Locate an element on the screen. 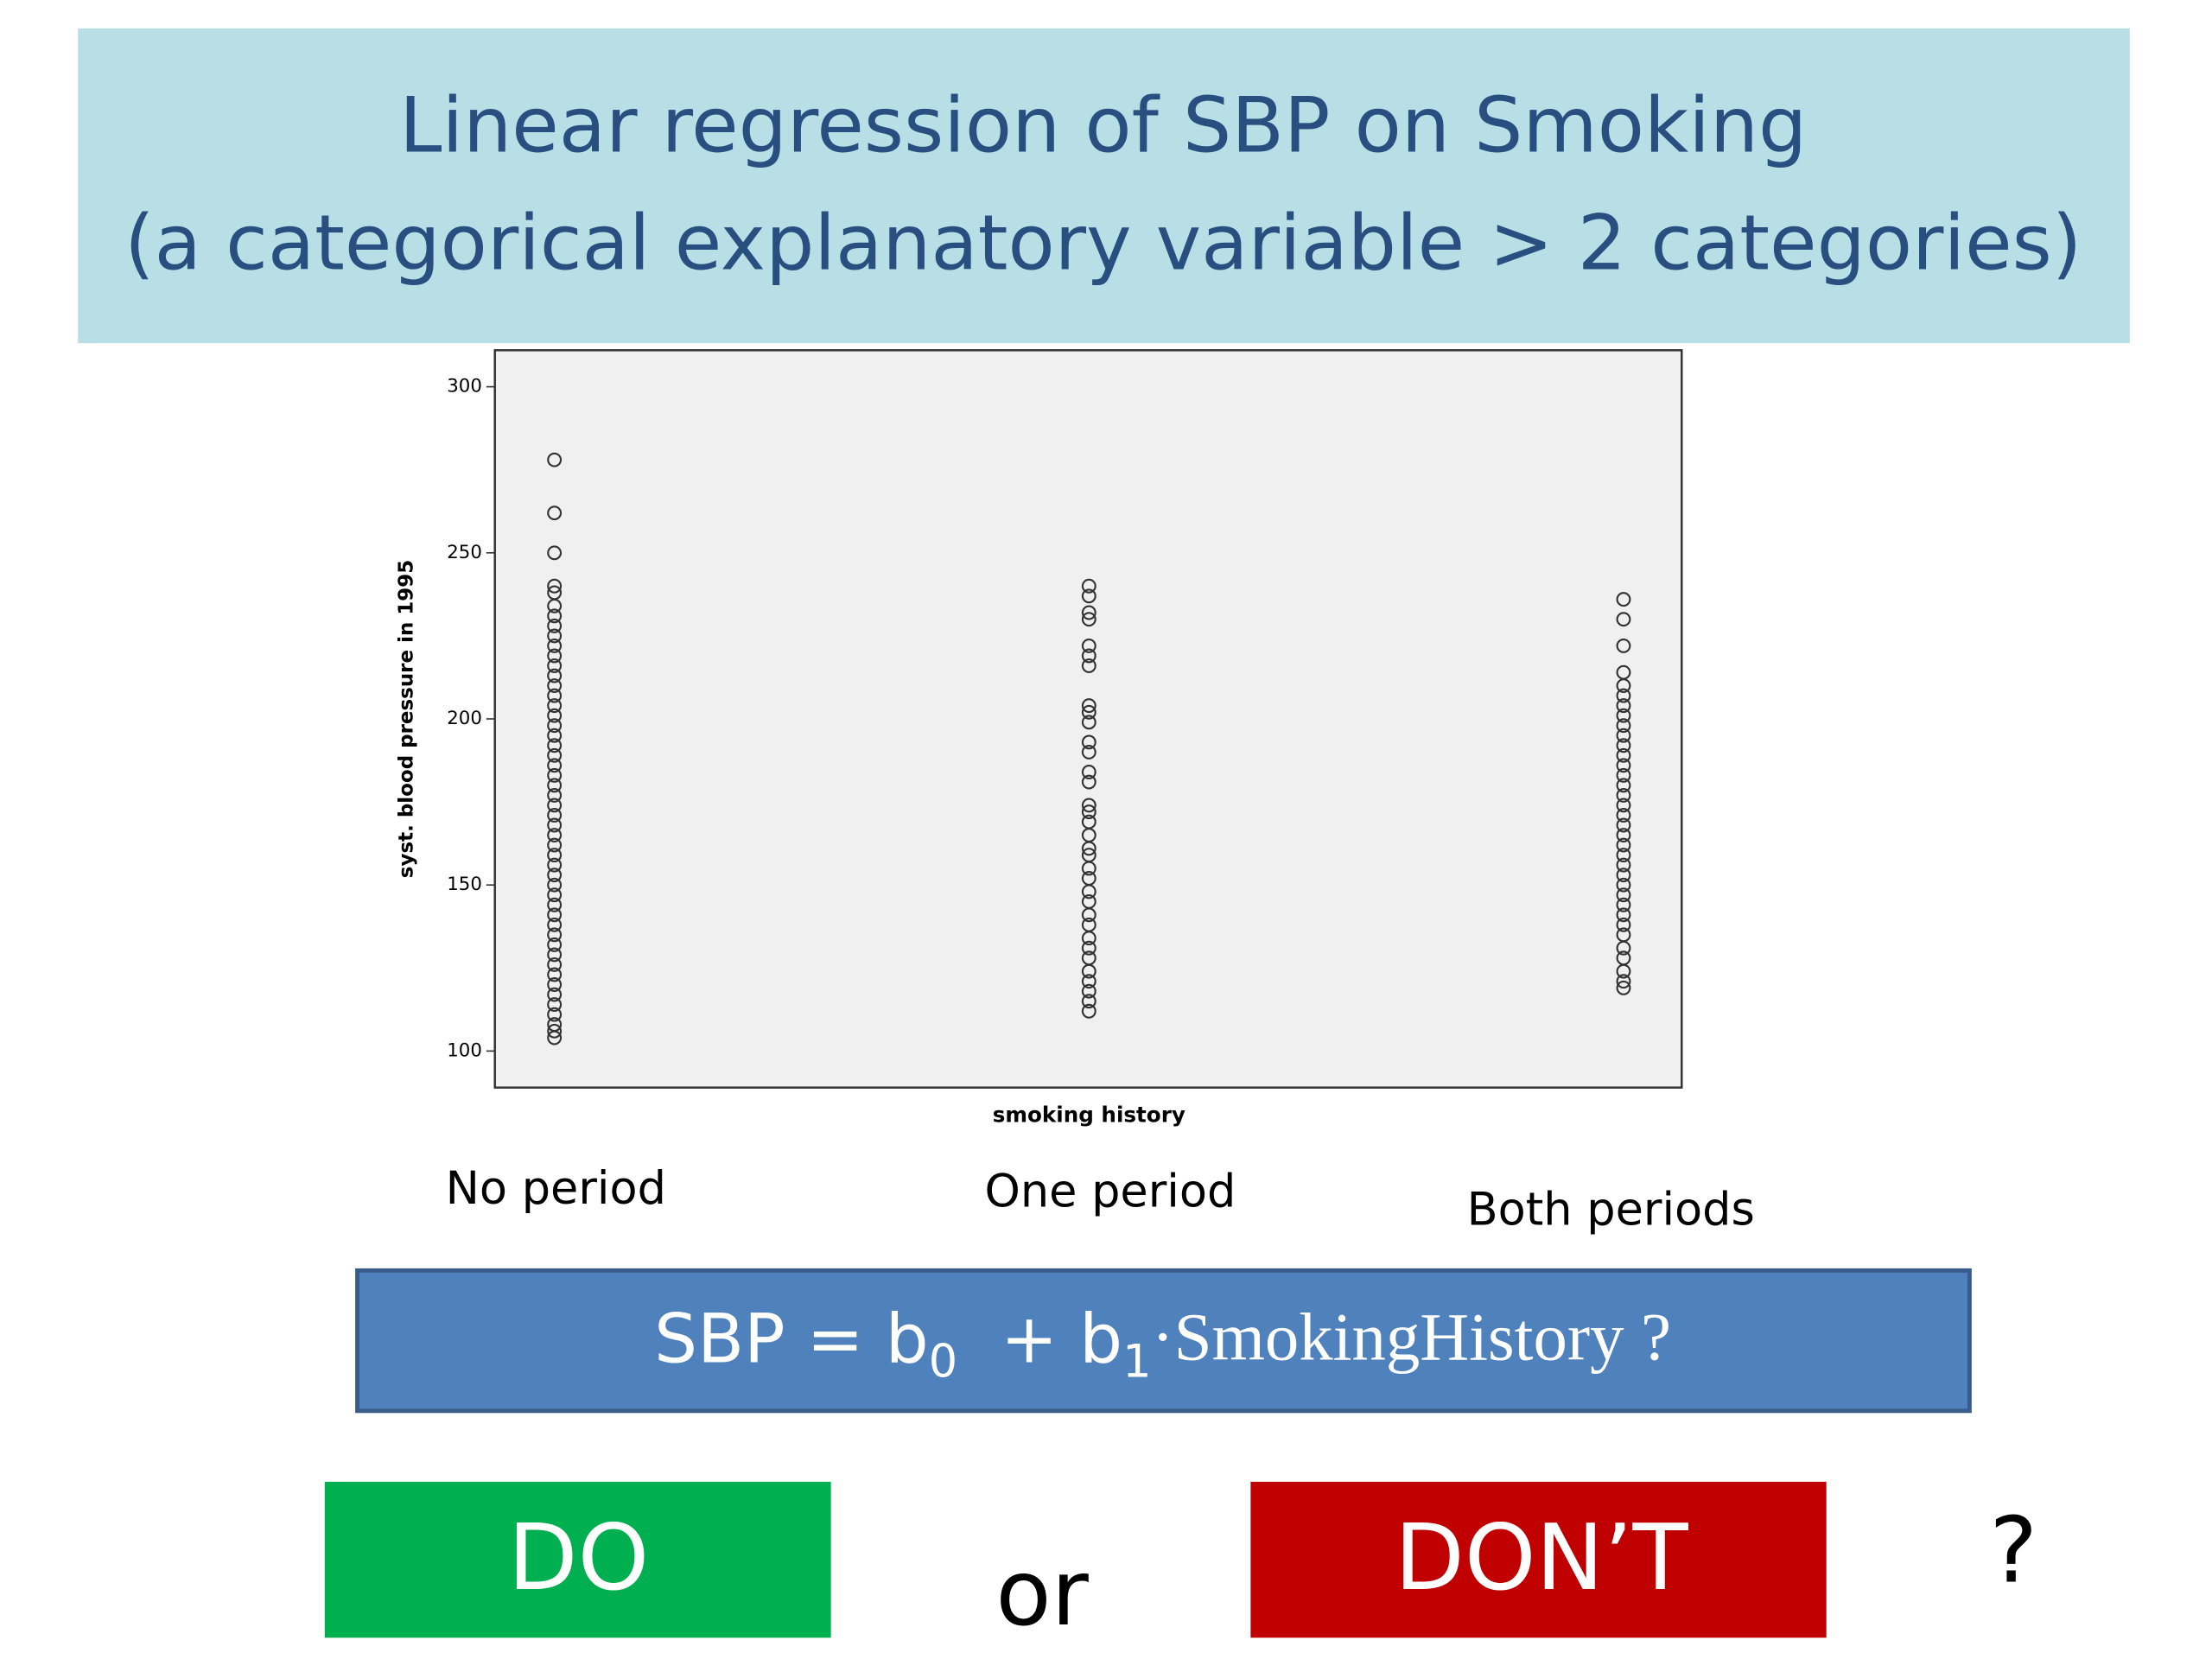 Image resolution: width=2212 pixels, height=1659 pixels. dont-box is located at coordinates (1538, 1559).